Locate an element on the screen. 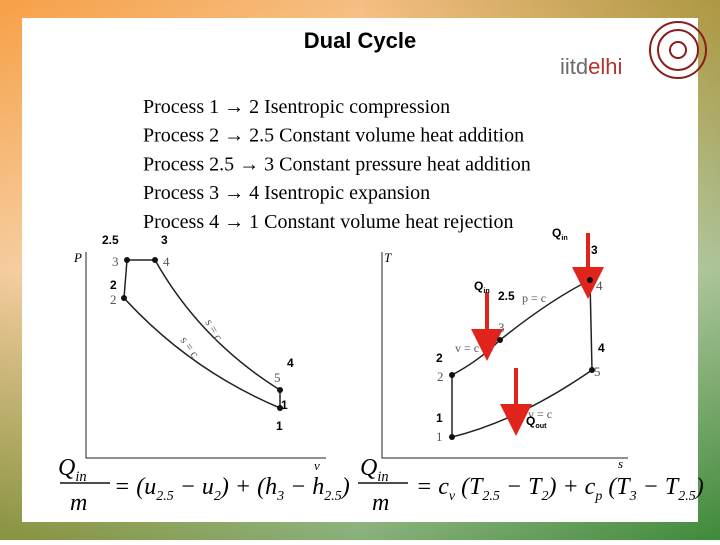 This screenshot has height=545, width=720. formula-term: = (u is located at coordinates (135, 487).